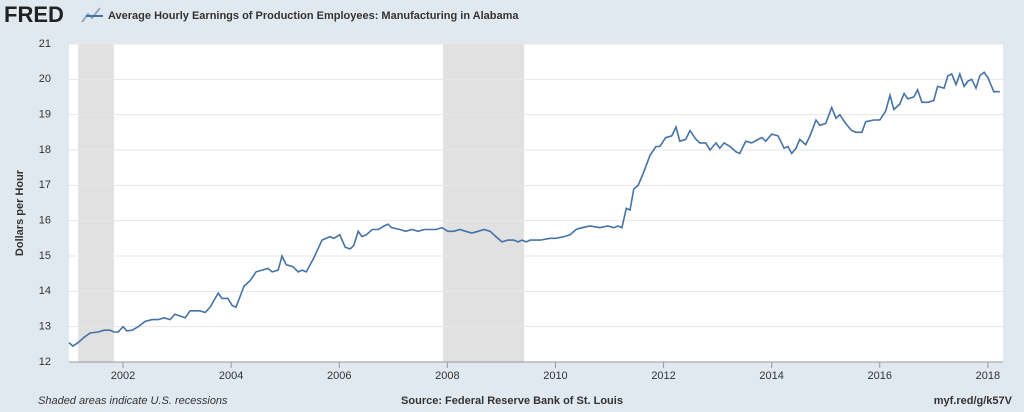 The height and width of the screenshot is (412, 1024). I want to click on y-tick-label: 12, so click(45, 362).